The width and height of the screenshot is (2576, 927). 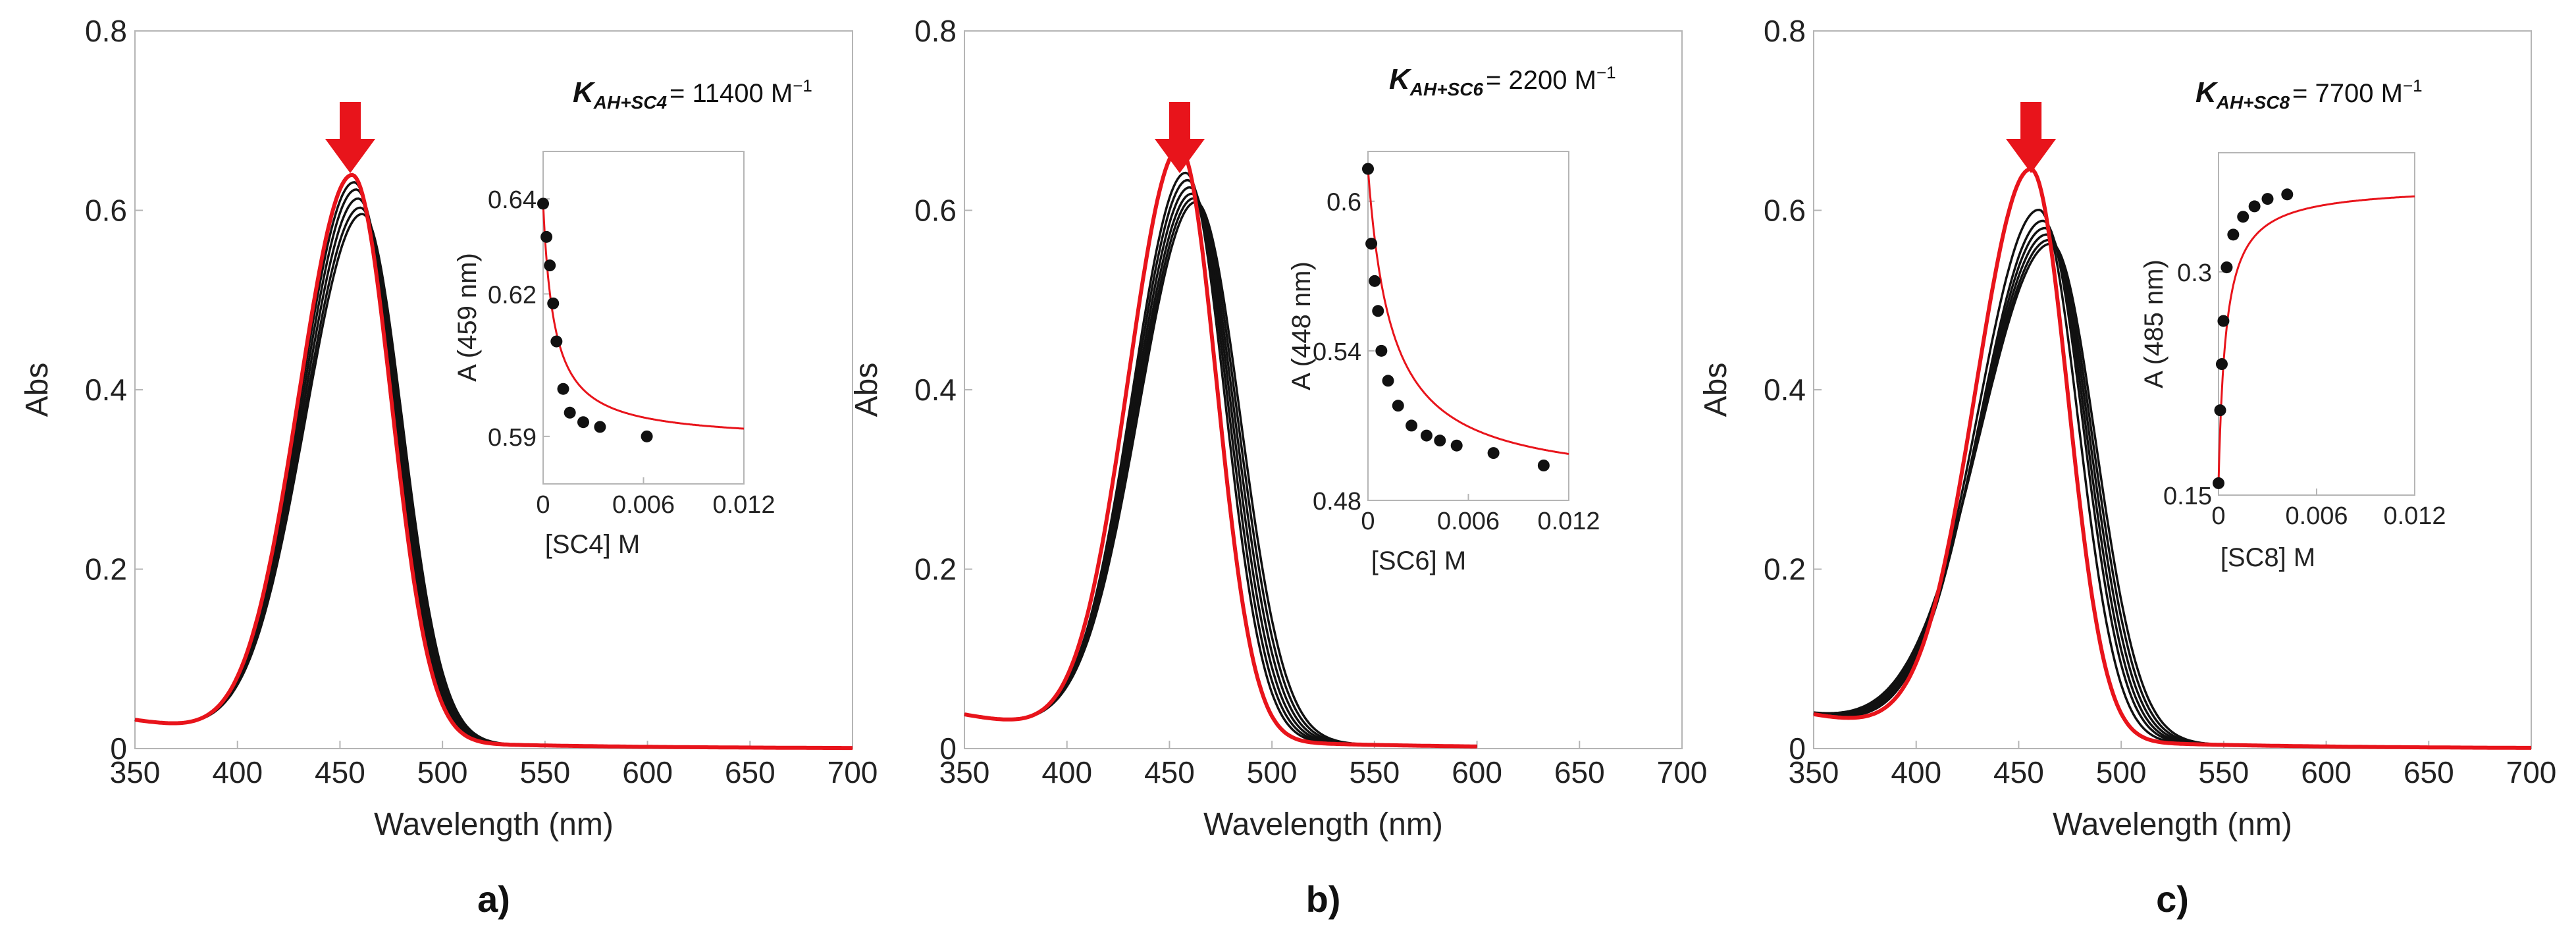 I want to click on inset-y-tick-label: 0.64, so click(x=512, y=200).